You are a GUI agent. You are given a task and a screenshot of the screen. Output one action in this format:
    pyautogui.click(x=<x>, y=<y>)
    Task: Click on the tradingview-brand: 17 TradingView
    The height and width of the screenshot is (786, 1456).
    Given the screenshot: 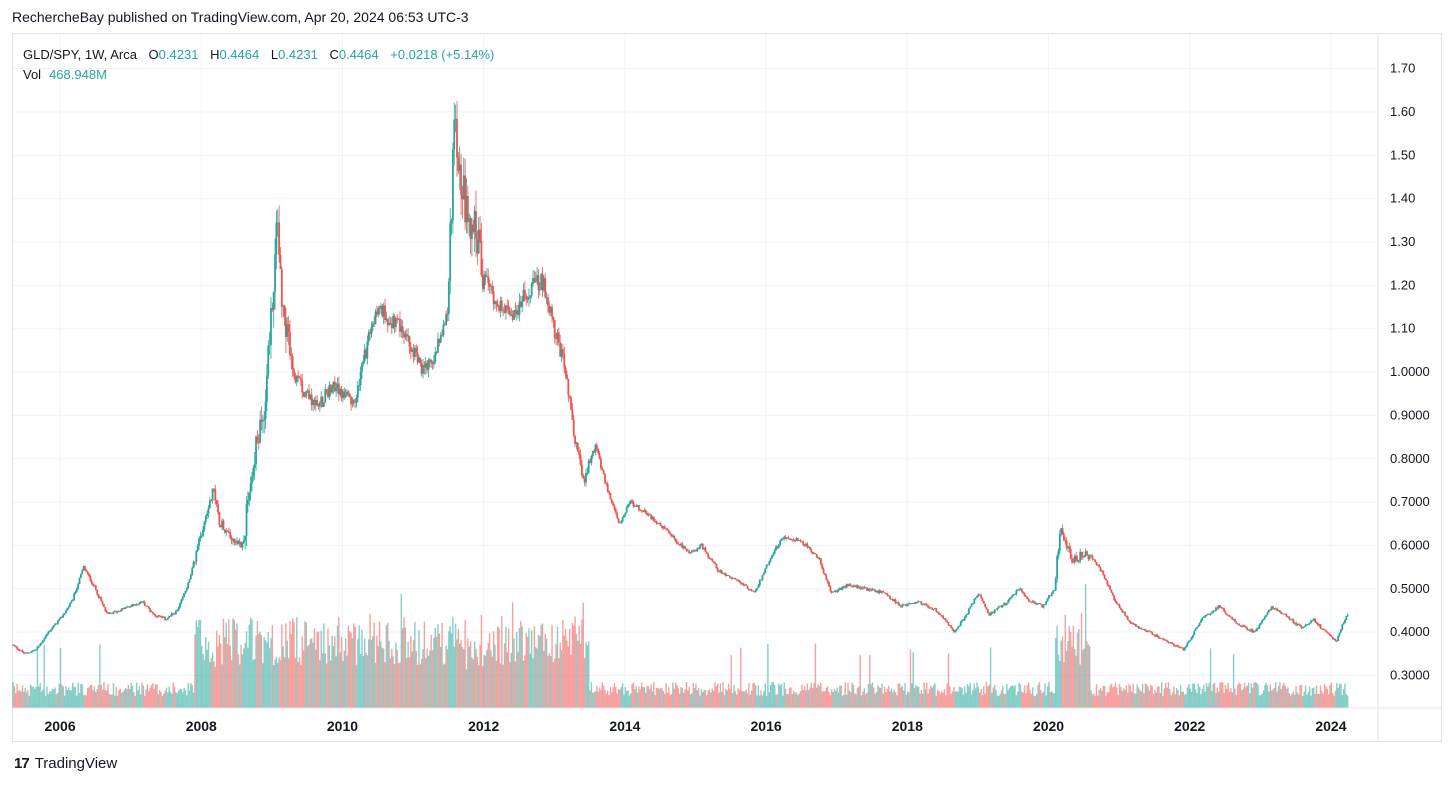 What is the action you would take?
    pyautogui.click(x=65, y=763)
    